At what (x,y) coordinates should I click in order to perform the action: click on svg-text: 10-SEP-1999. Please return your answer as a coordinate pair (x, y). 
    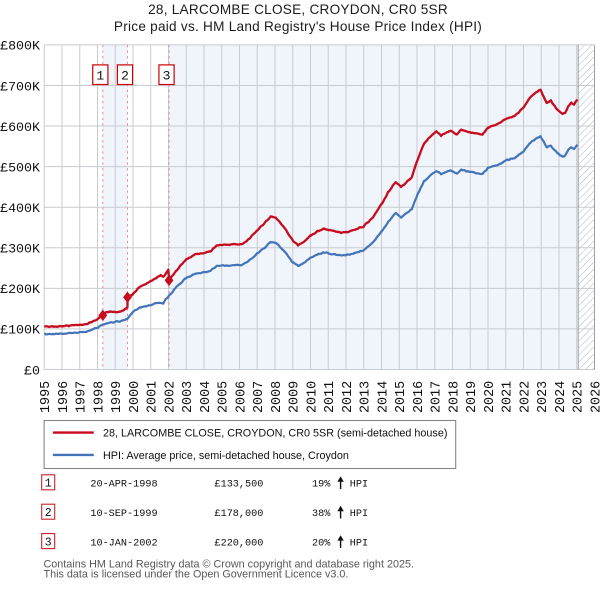
    Looking at the image, I should click on (123, 514).